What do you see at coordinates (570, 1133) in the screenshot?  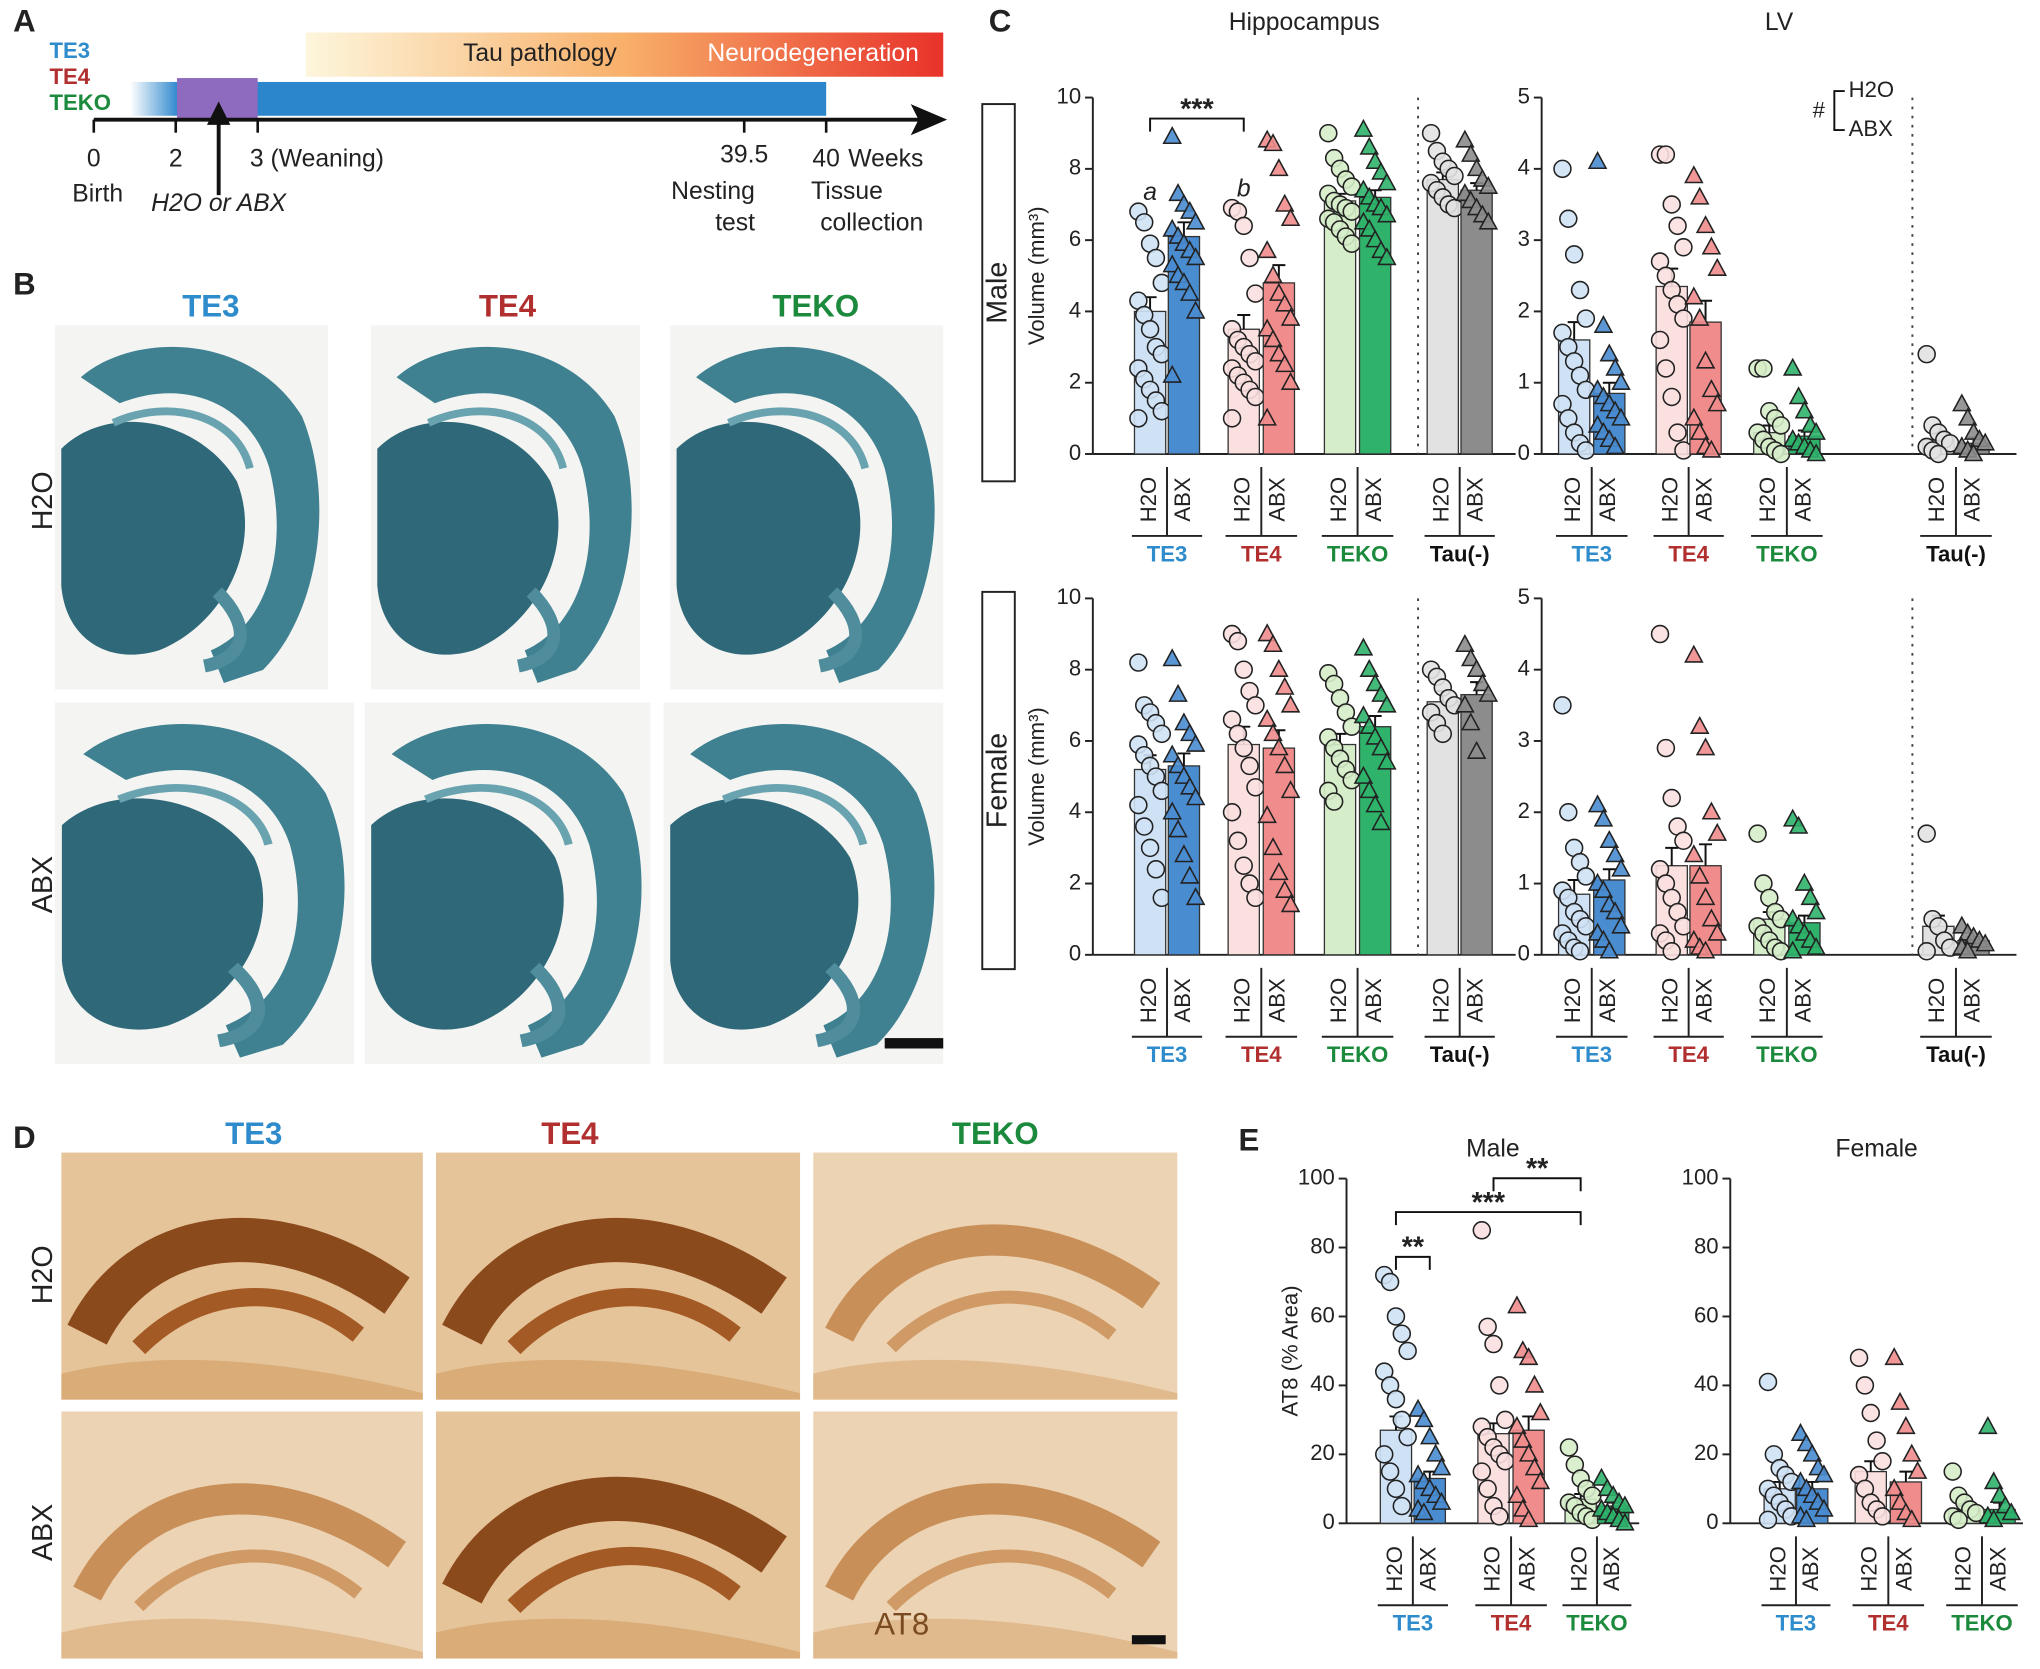 I see `column-label: TE4` at bounding box center [570, 1133].